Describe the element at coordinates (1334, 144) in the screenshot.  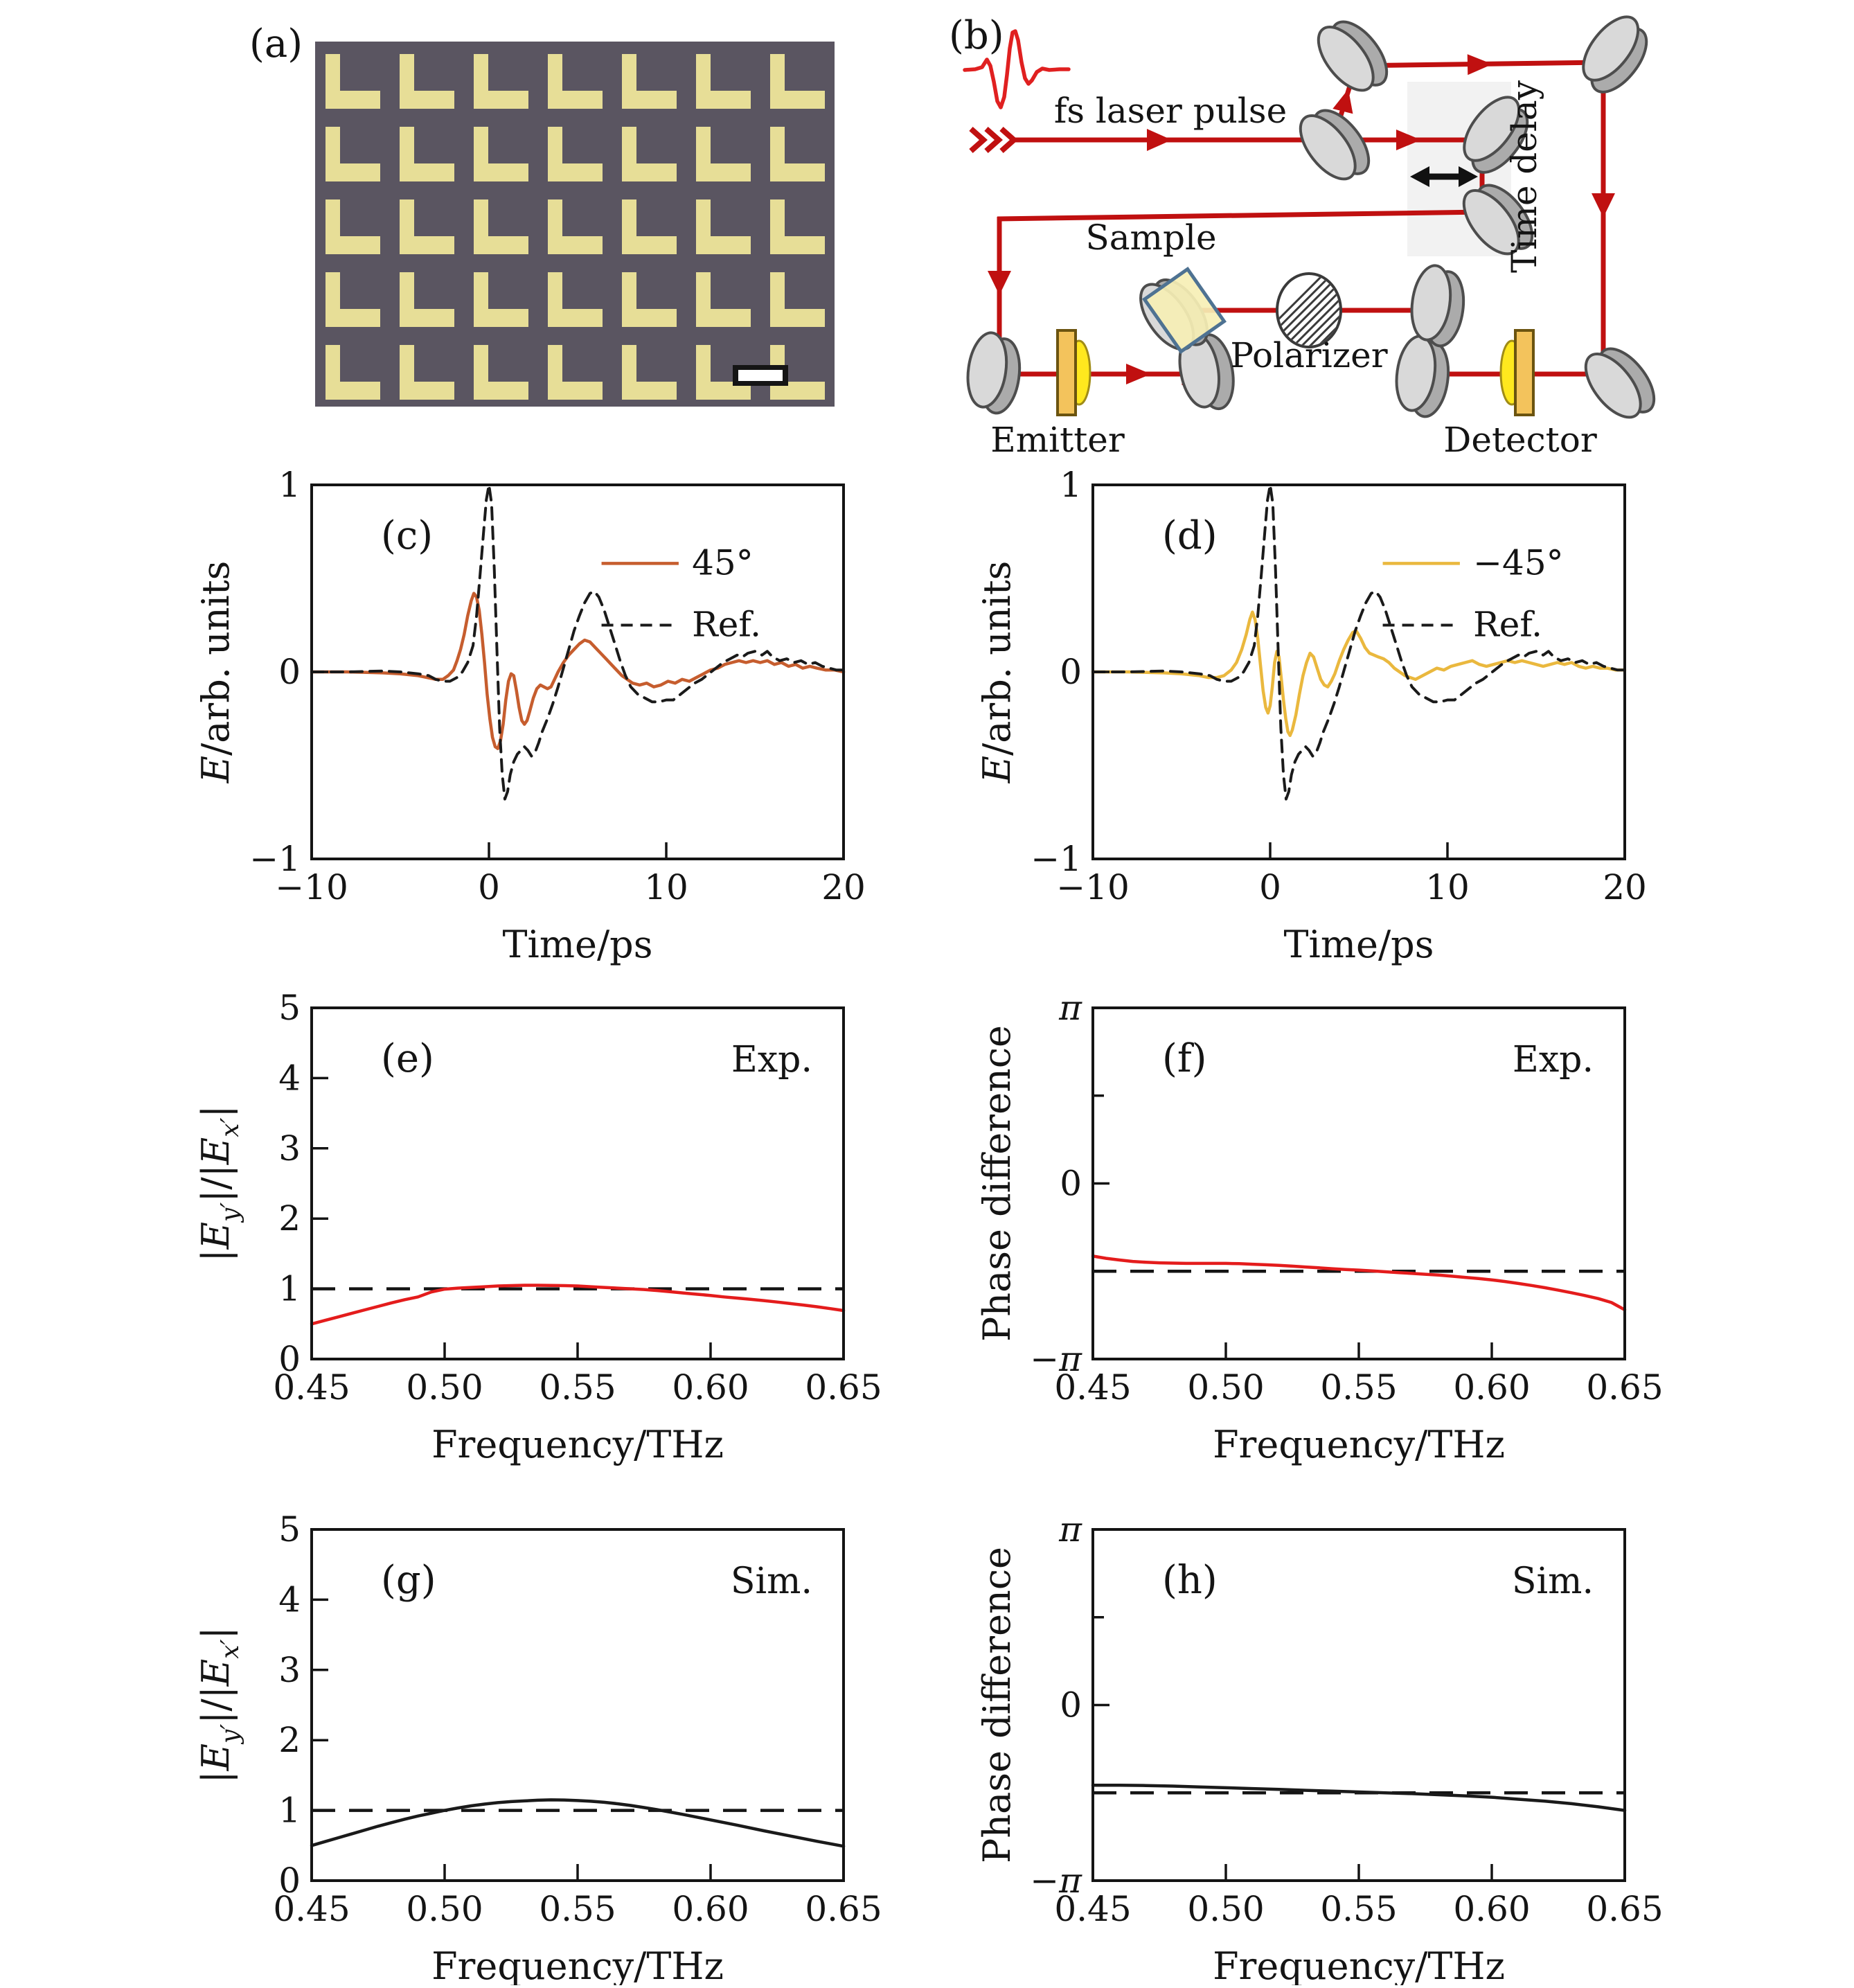
I see `beamsplitter-mirror-icon` at that location.